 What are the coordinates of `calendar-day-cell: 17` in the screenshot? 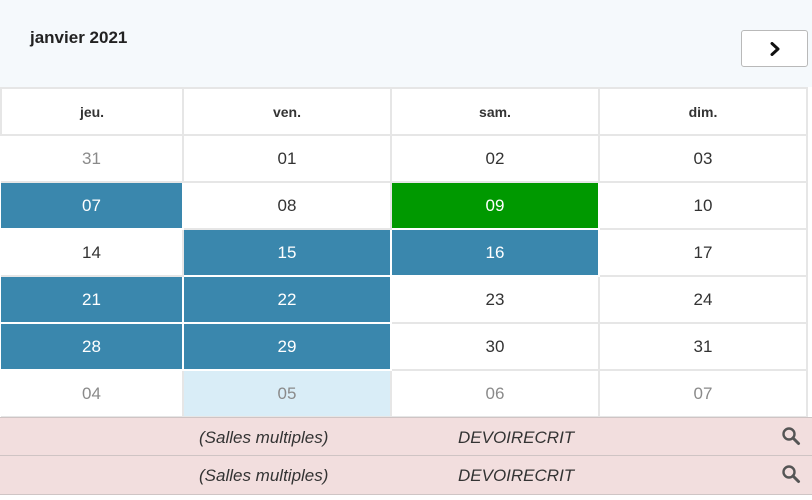 It's located at (703, 252).